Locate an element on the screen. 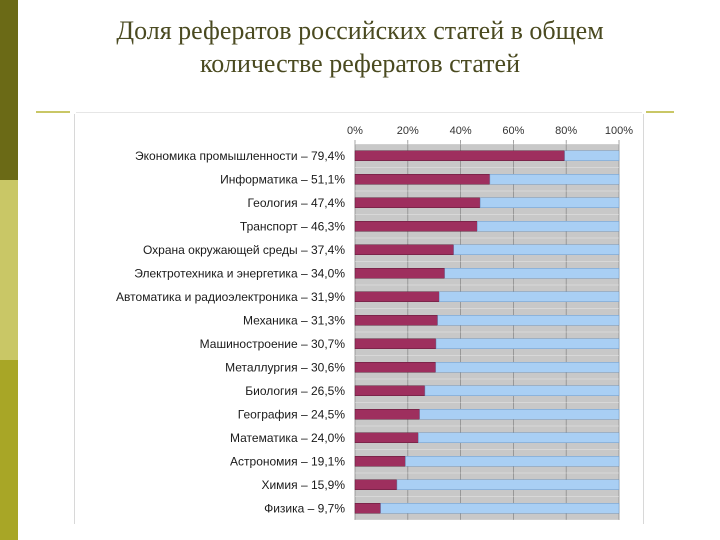 The image size is (720, 540). category-label-0: Экономика промышленности – 79,4% is located at coordinates (240, 156).